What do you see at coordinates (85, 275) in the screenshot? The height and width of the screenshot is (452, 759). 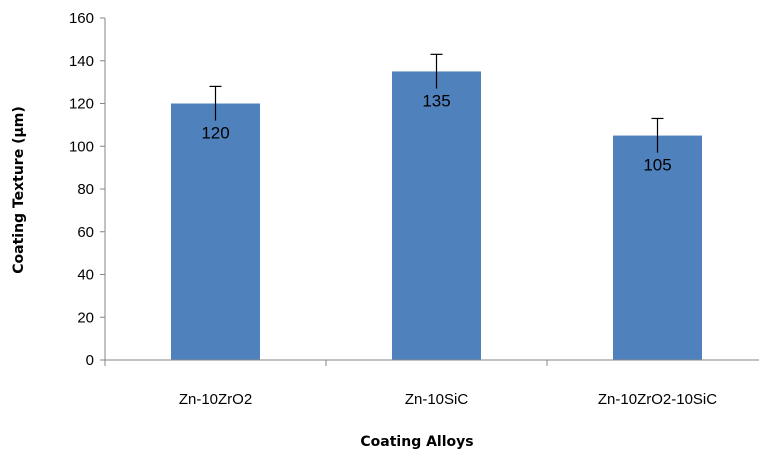 I see `y-tick-label: 40` at bounding box center [85, 275].